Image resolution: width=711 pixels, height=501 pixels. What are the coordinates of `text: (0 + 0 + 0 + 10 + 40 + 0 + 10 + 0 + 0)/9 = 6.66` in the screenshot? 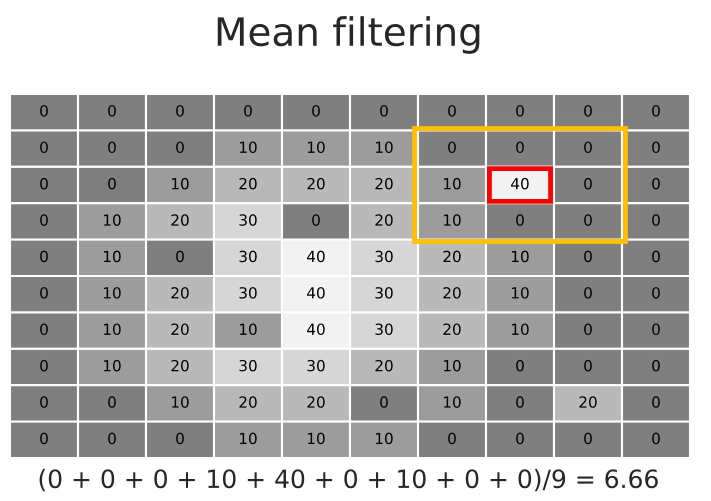 It's located at (349, 480).